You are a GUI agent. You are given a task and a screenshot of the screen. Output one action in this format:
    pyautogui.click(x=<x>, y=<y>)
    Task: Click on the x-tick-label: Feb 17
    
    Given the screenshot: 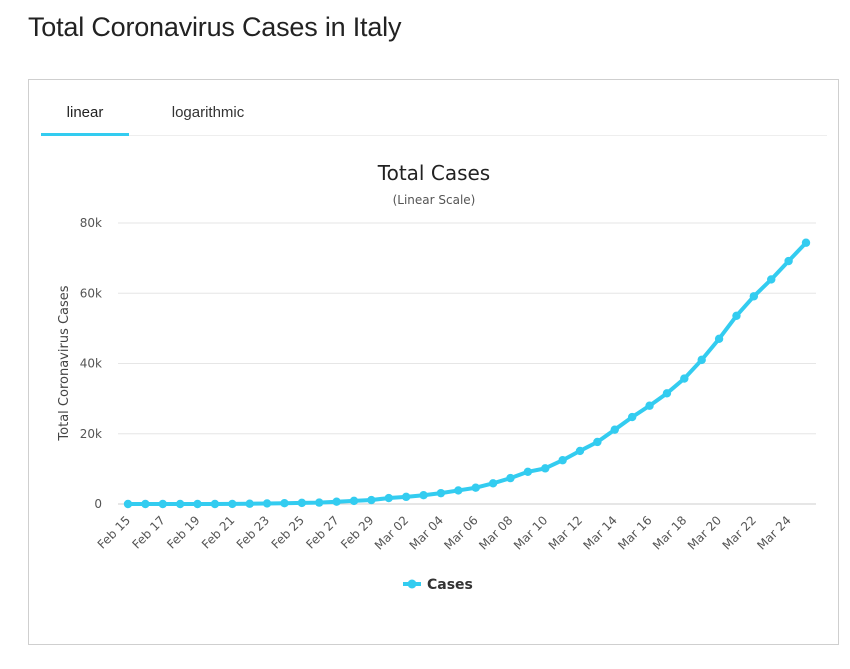 What is the action you would take?
    pyautogui.click(x=148, y=532)
    